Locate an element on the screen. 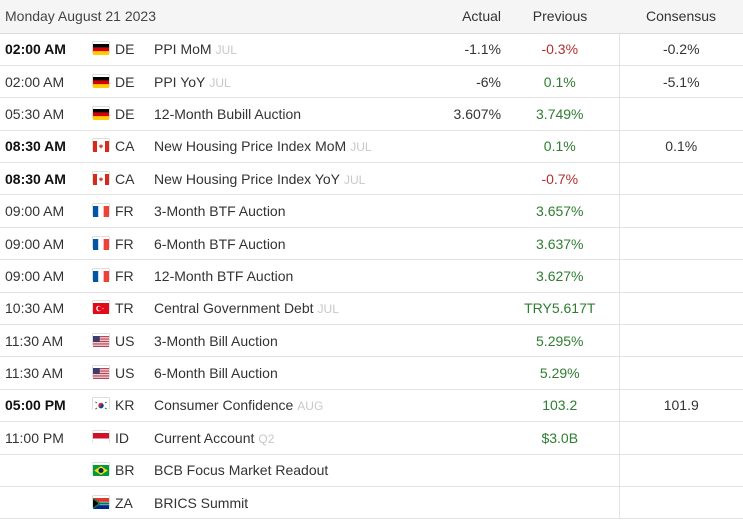 This screenshot has height=524, width=743. turkey-flag-icon is located at coordinates (101, 308).